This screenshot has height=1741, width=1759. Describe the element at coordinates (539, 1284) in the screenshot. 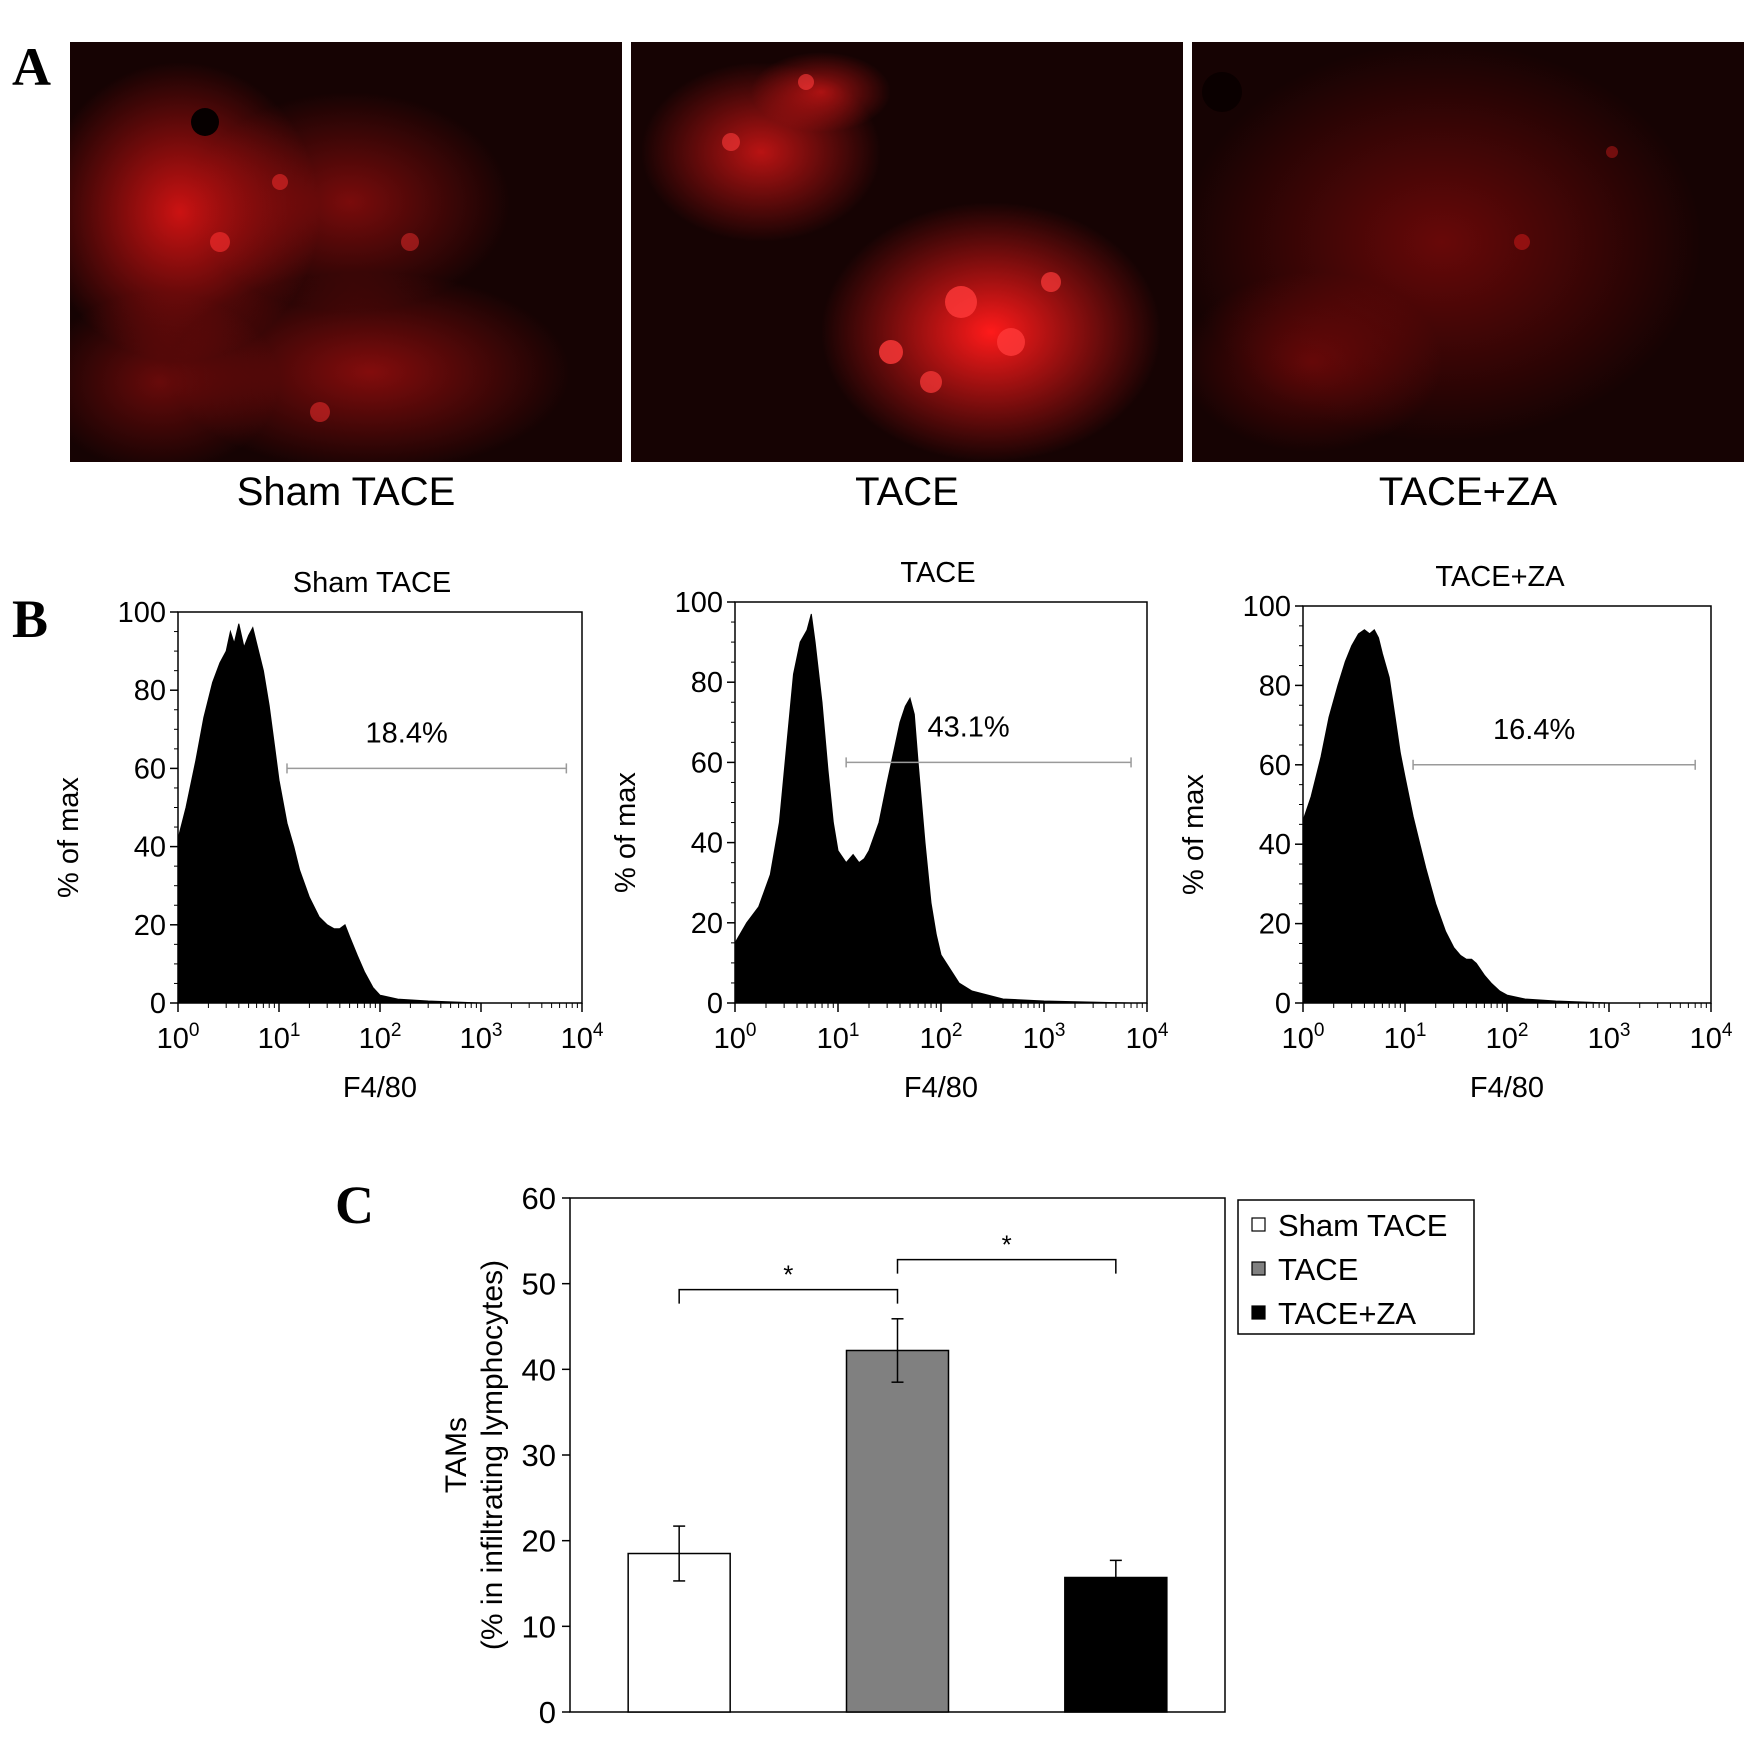

I see `y-tick-label: 50` at that location.